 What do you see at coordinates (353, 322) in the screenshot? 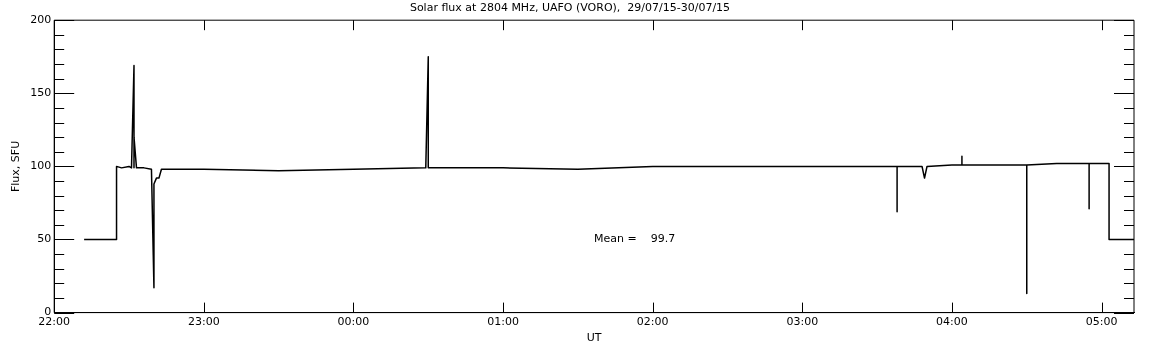
I see `x-tick-label: 00:00` at bounding box center [353, 322].